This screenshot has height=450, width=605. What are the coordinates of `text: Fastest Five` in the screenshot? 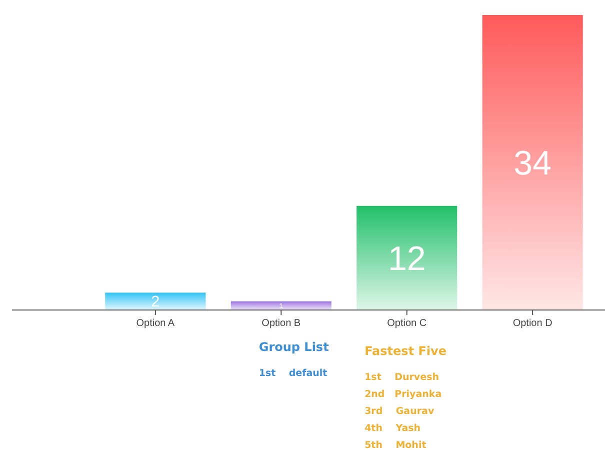 It's located at (405, 351).